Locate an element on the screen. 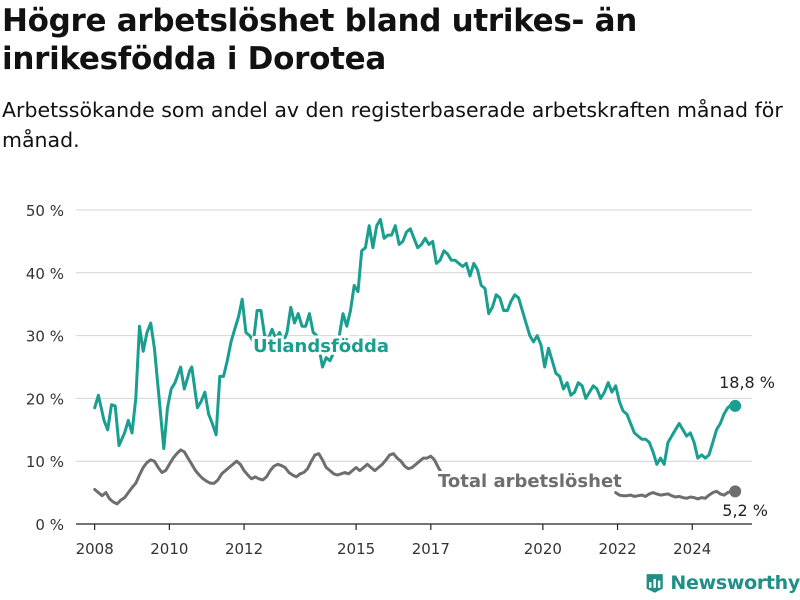 This screenshot has height=600, width=800. x-axis-ticks: 2008 2010 2012 2015 2017 2020 2022 2024 is located at coordinates (393, 541).